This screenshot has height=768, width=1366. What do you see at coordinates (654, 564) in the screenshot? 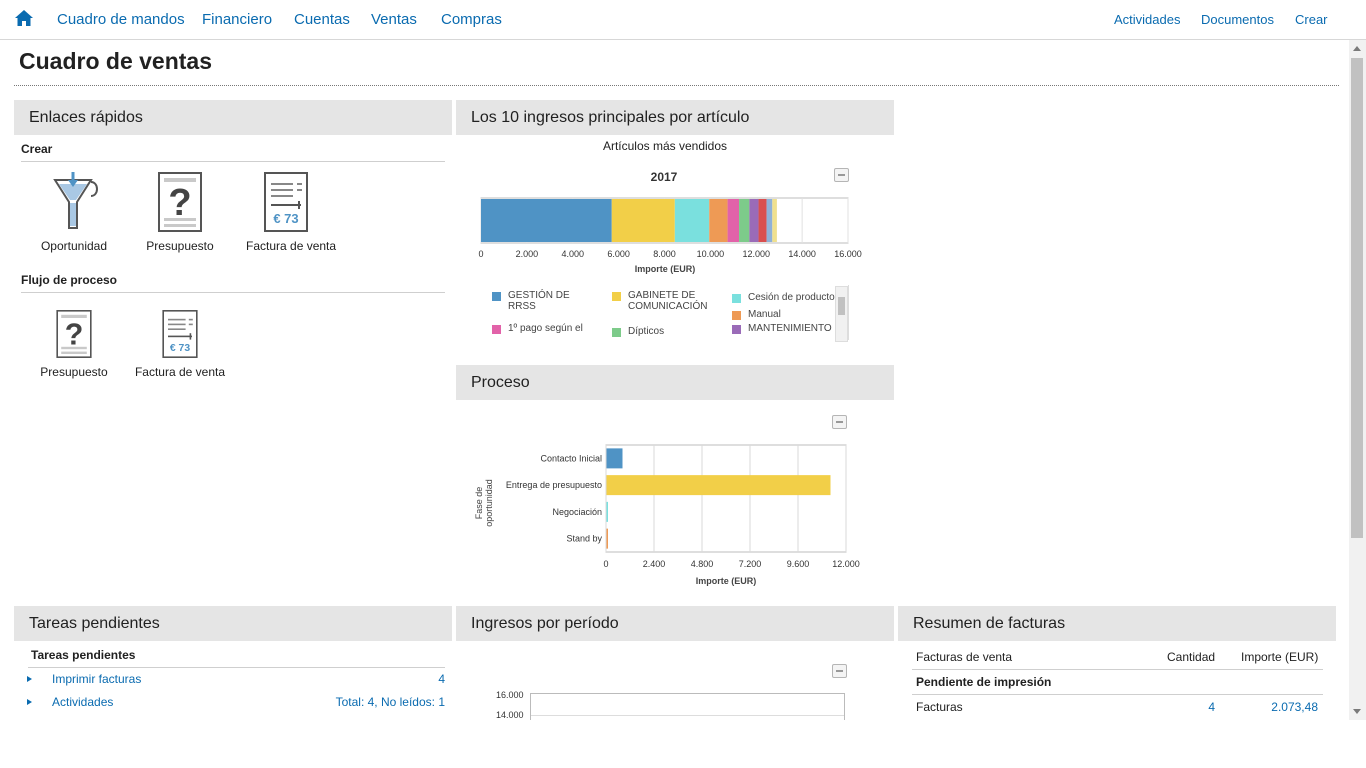
I see `process-x-tick: 2.400` at bounding box center [654, 564].